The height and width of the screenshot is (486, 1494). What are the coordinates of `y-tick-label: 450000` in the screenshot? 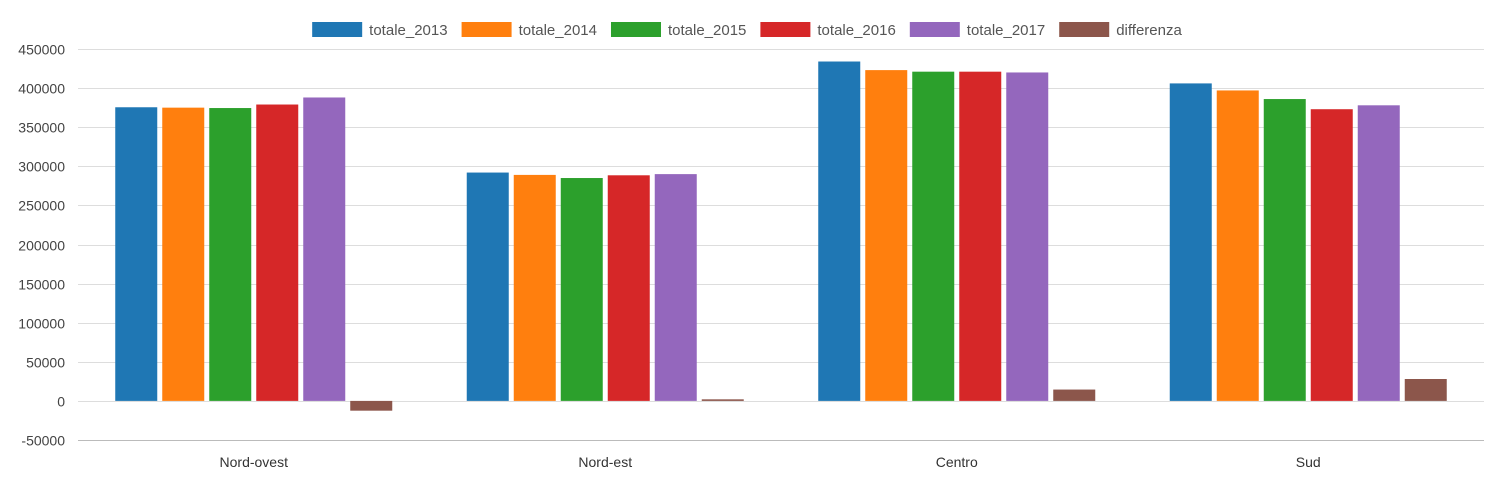 It's located at (41, 50).